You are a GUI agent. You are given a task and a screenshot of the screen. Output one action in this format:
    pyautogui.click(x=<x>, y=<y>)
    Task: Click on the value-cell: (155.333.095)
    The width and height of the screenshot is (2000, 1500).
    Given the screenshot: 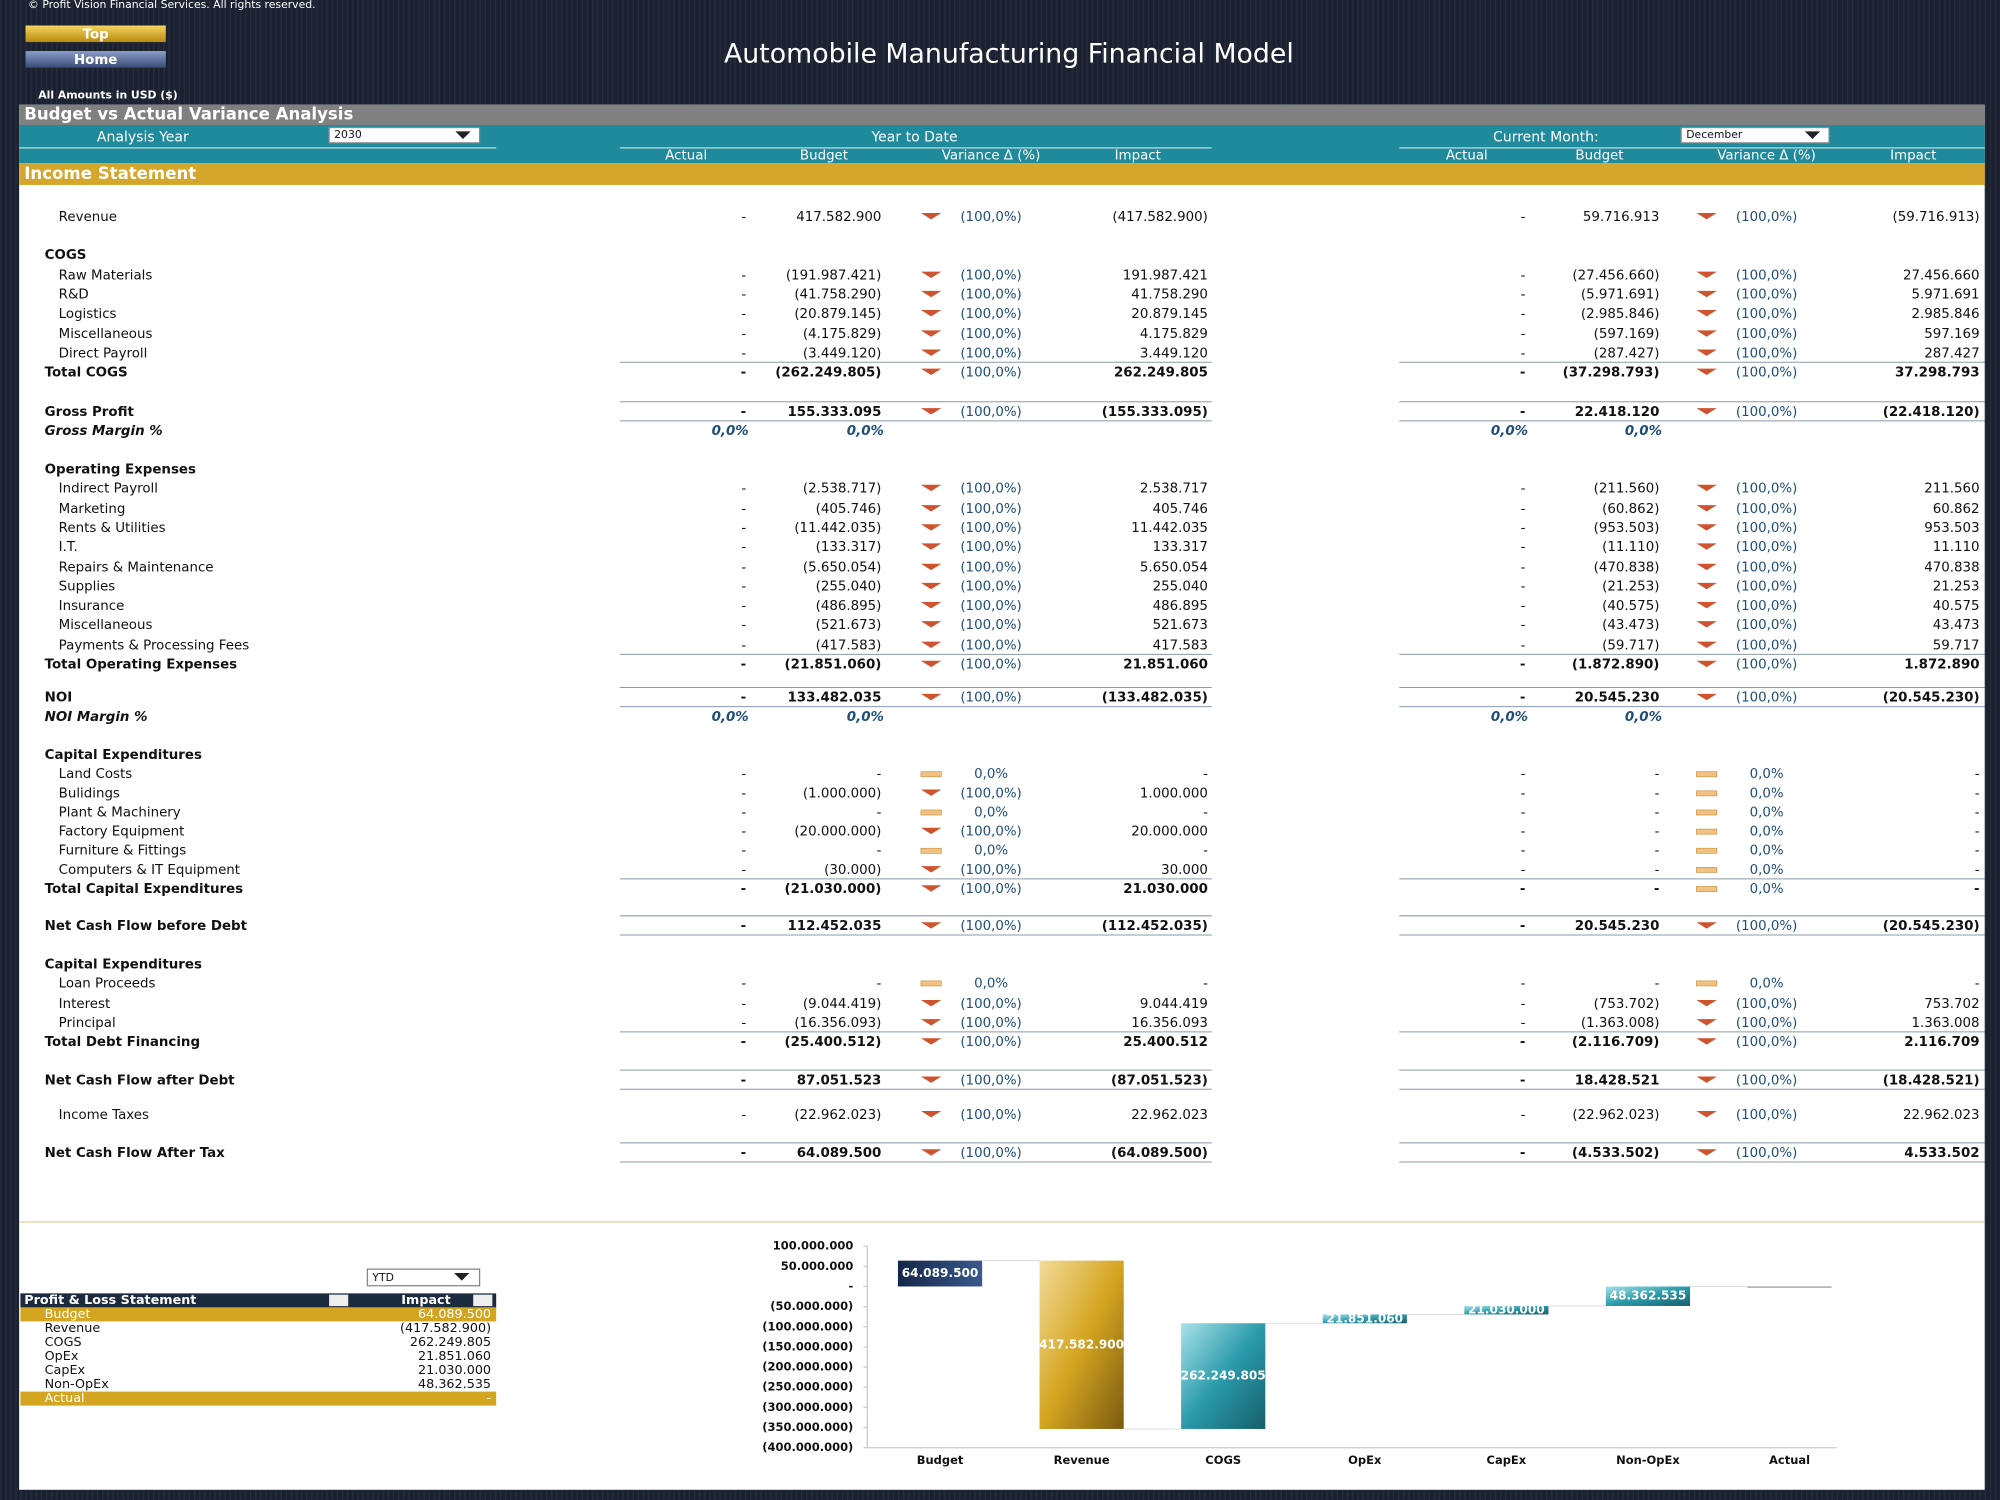 What is the action you would take?
    pyautogui.click(x=1155, y=412)
    